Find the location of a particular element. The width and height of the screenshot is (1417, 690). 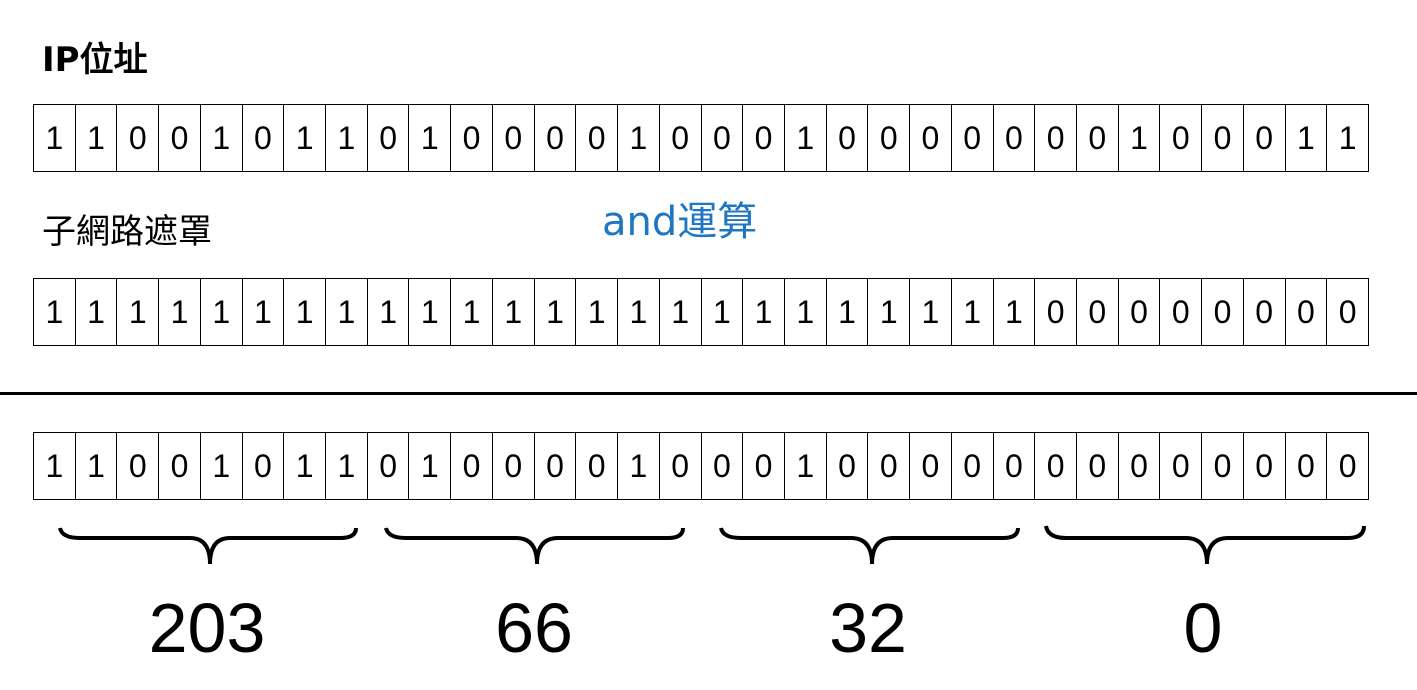

subnet-mask-label: 子網路遮罩 is located at coordinates (127, 232).